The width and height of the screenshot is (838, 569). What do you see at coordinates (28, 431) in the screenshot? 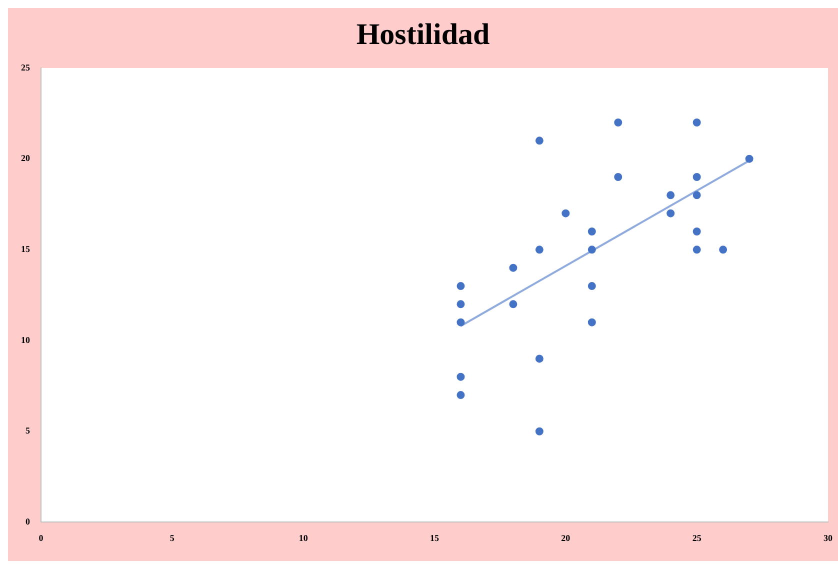
I see `y-tick-label: 5` at bounding box center [28, 431].